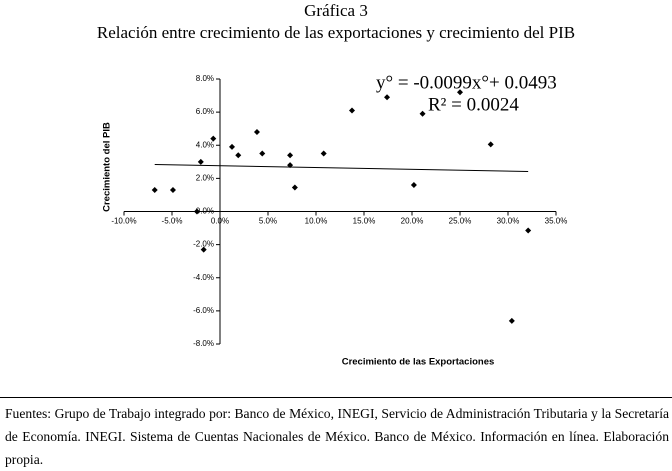 Image resolution: width=672 pixels, height=471 pixels. What do you see at coordinates (418, 362) in the screenshot?
I see `x-axis-title: Crecimiento de las Exportaciones` at bounding box center [418, 362].